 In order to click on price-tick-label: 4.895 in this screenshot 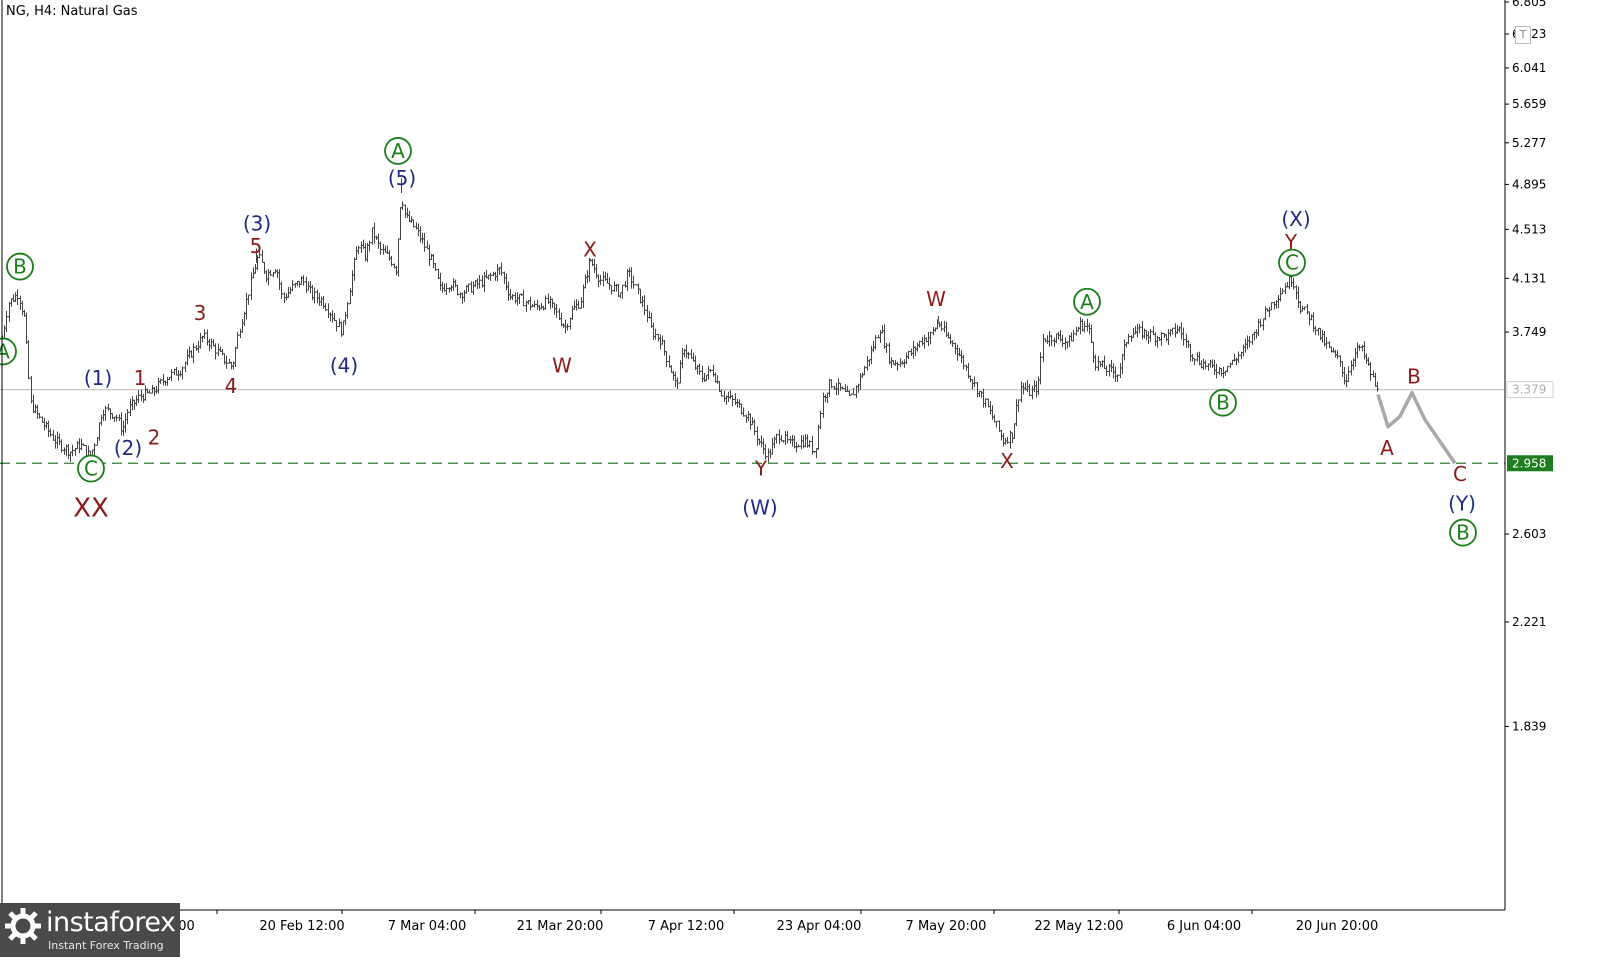, I will do `click(1529, 184)`.